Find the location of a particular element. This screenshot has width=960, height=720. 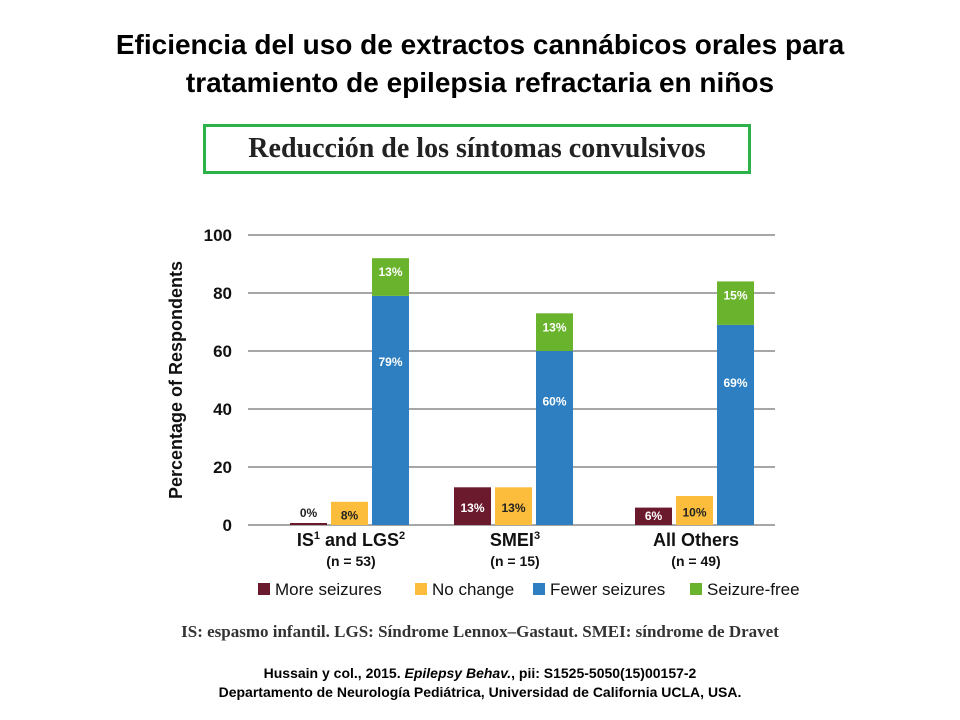

data-label-no-change-0: 8% is located at coordinates (350, 515).